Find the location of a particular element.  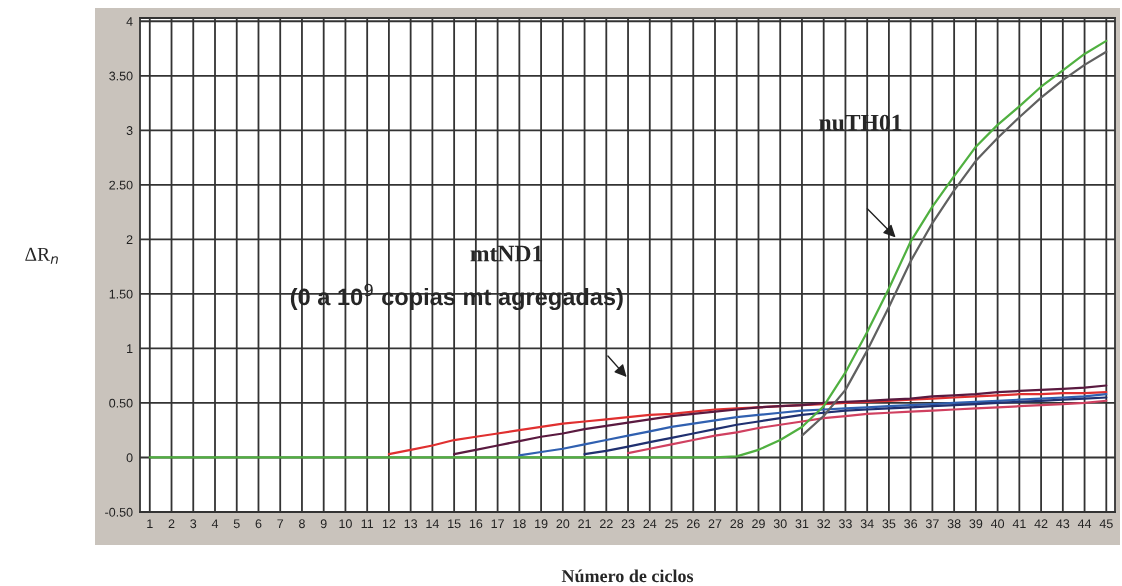

y-axis-title: ΔR$_{n}$ is located at coordinates (41, 255).